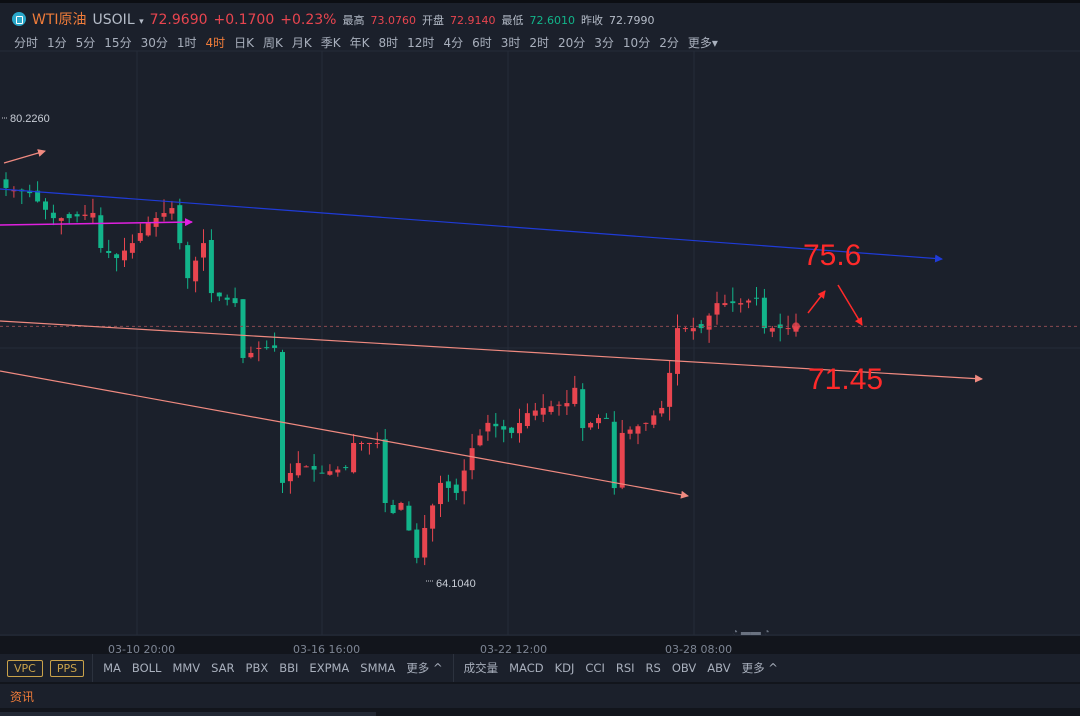  What do you see at coordinates (564, 668) in the screenshot?
I see `sub-indicator-2: KDJ` at bounding box center [564, 668].